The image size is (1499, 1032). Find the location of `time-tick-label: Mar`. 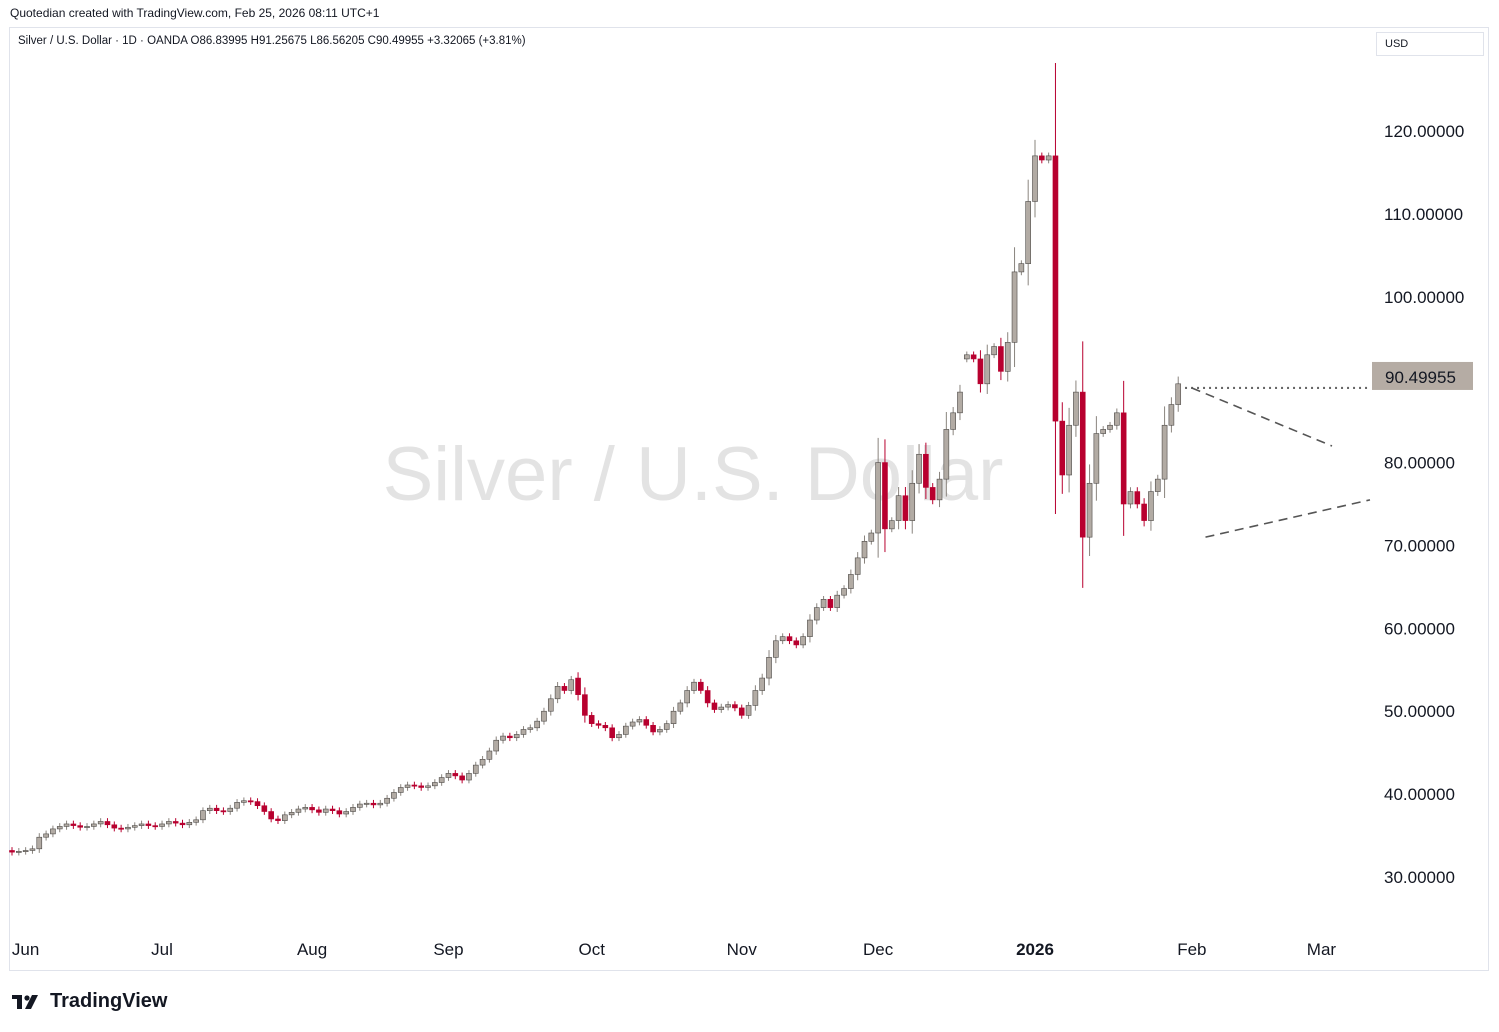

time-tick-label: Mar is located at coordinates (1322, 949).